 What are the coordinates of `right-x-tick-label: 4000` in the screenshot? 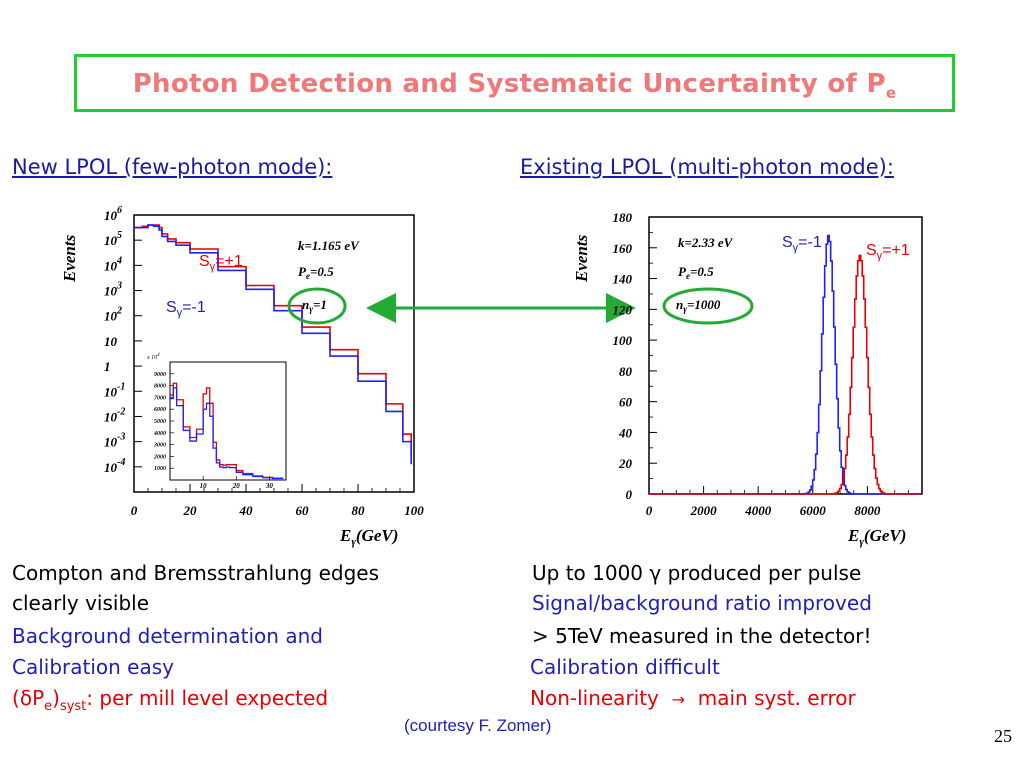 It's located at (758, 510).